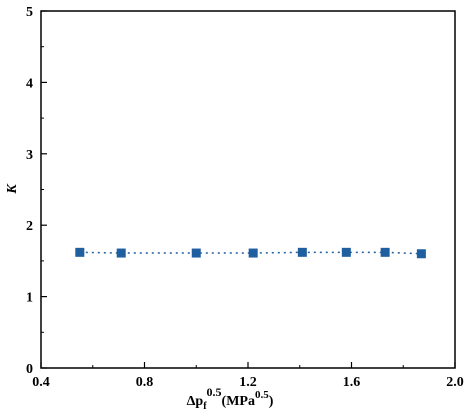 The height and width of the screenshot is (411, 465). I want to click on x-tick-label: 2.0, so click(455, 382).